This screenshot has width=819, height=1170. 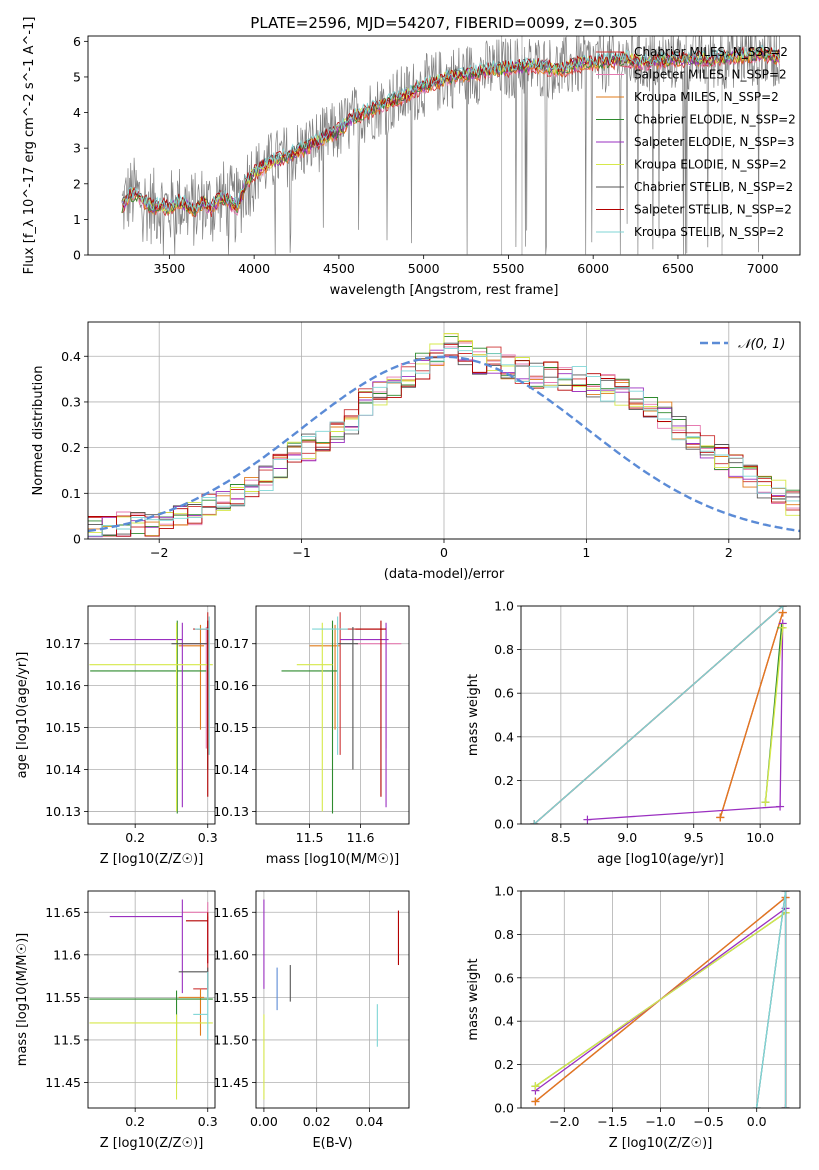 What do you see at coordinates (63, 727) in the screenshot?
I see `age-vs-Z-y-tick-label: 10.15` at bounding box center [63, 727].